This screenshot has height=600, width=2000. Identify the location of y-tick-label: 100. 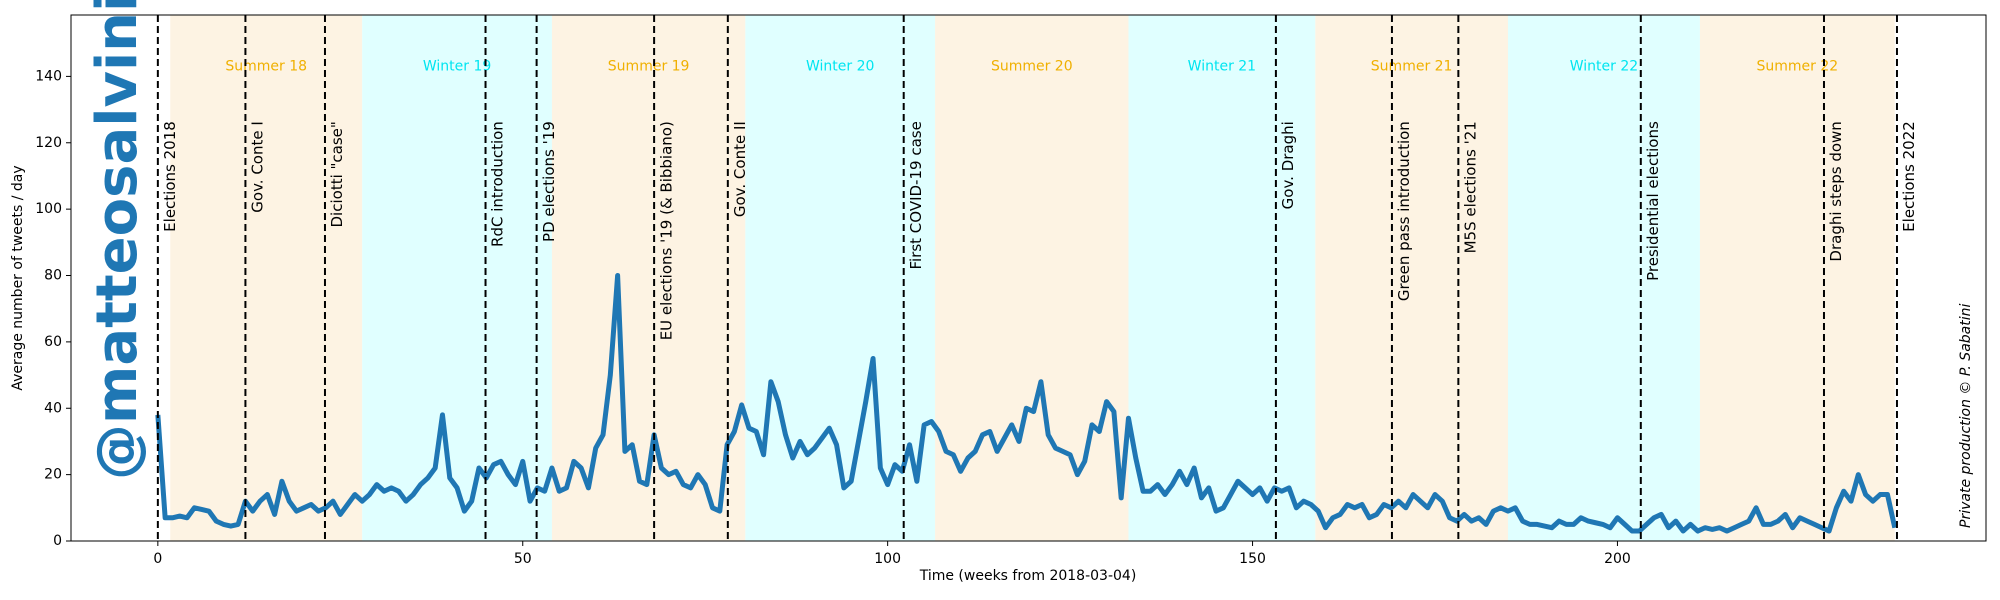
(48, 209).